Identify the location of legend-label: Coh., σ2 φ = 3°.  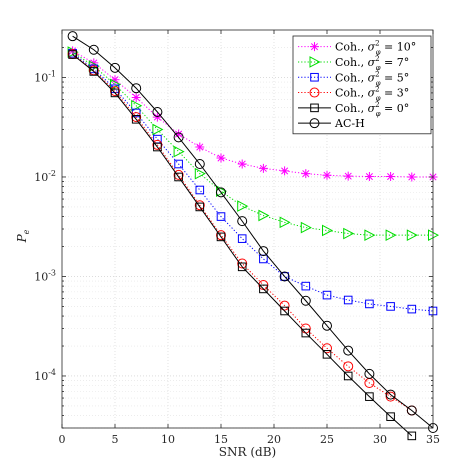
(372, 94).